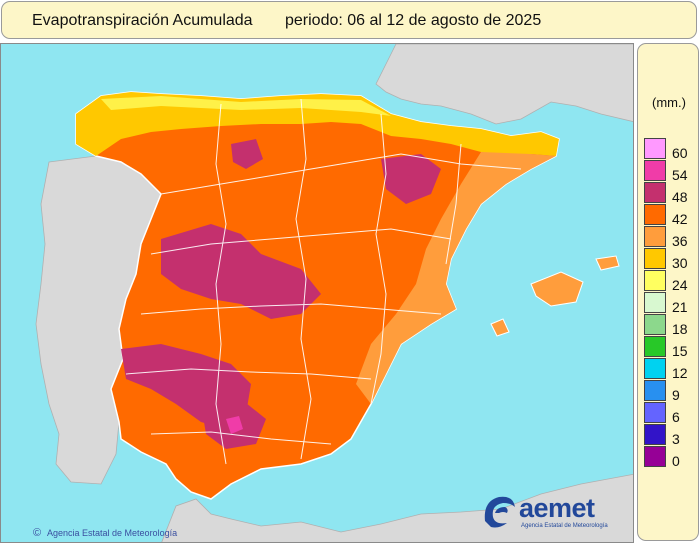 This screenshot has width=700, height=543. Describe the element at coordinates (607, 263) in the screenshot. I see `menorca` at that location.